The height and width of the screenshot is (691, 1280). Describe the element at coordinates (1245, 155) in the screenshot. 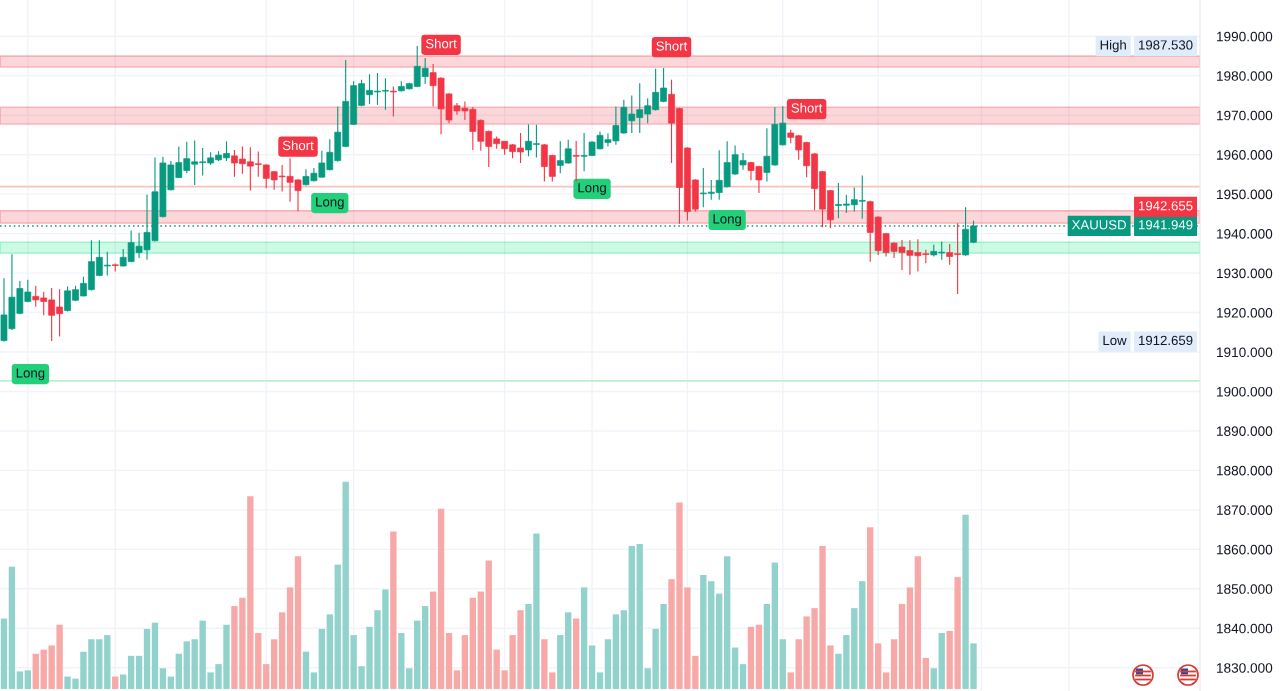

I see `y-tick-label: 1960.000` at that location.